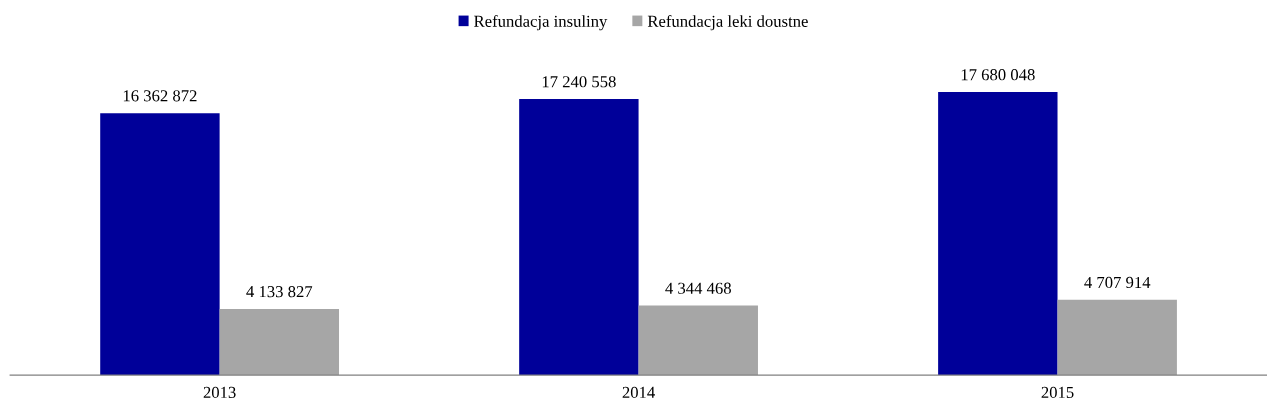 Image resolution: width=1267 pixels, height=410 pixels. What do you see at coordinates (638, 392) in the screenshot?
I see `x-tick-label: 2014` at bounding box center [638, 392].